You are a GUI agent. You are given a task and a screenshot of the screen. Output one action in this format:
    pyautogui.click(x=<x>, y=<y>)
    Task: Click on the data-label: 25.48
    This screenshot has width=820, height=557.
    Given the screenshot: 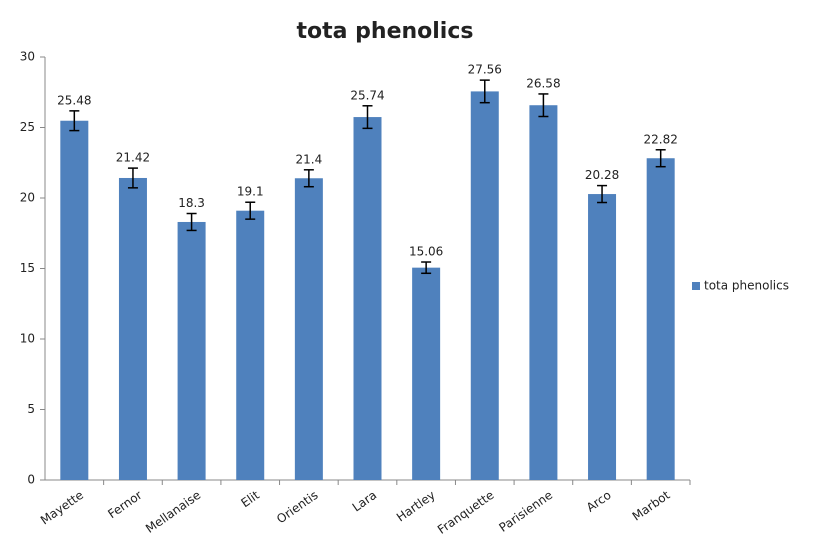 What is the action you would take?
    pyautogui.click(x=74, y=100)
    